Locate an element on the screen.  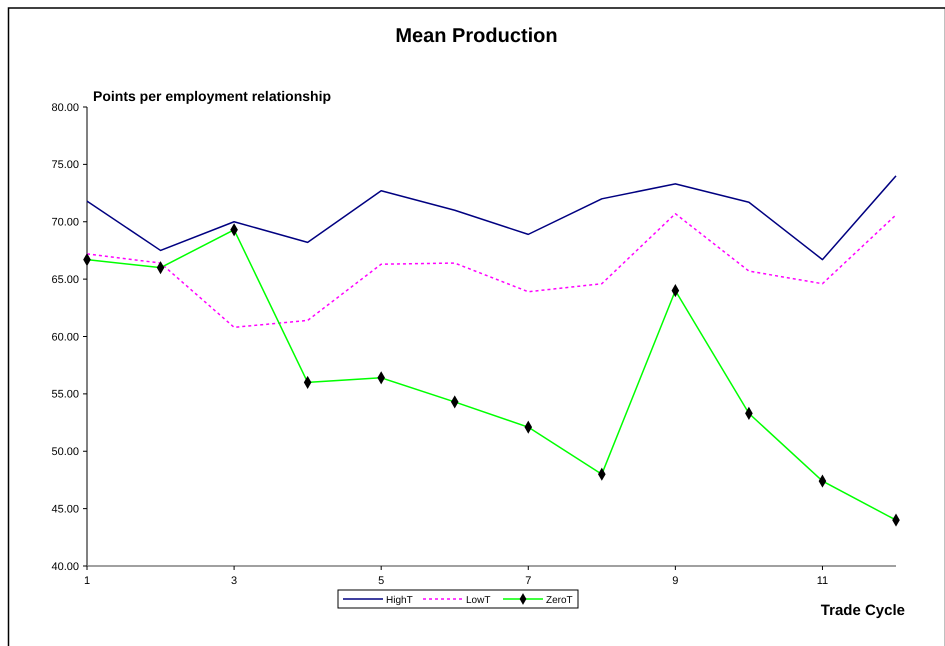
line-series is located at coordinates (491, 217).